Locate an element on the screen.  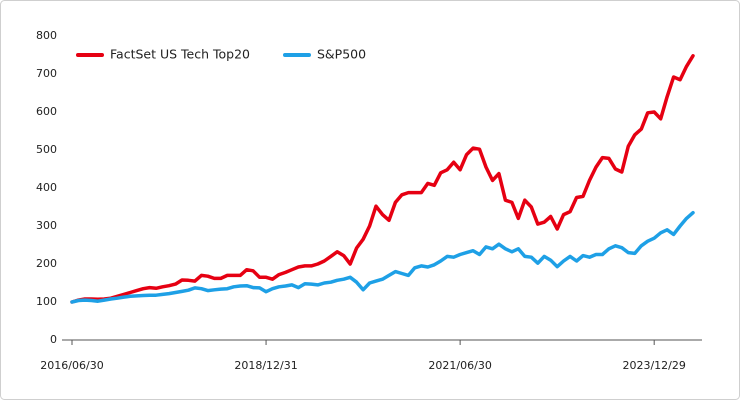
x-tick-label: 2023/12/29 is located at coordinates (653, 365).